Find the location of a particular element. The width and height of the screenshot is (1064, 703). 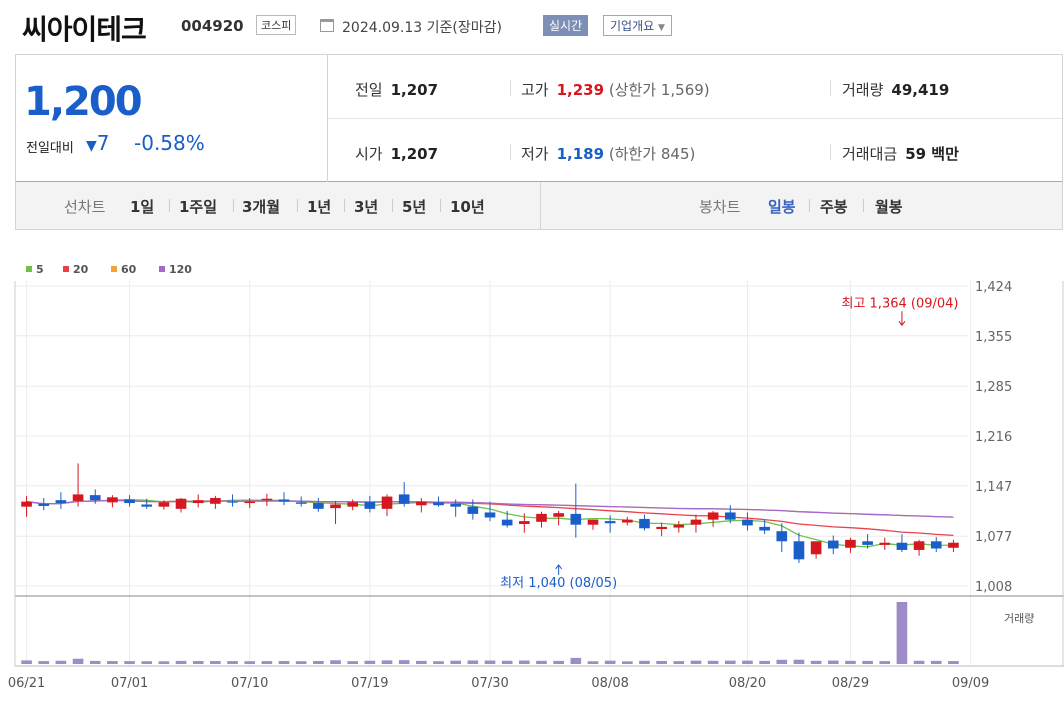

candles is located at coordinates (490, 513).